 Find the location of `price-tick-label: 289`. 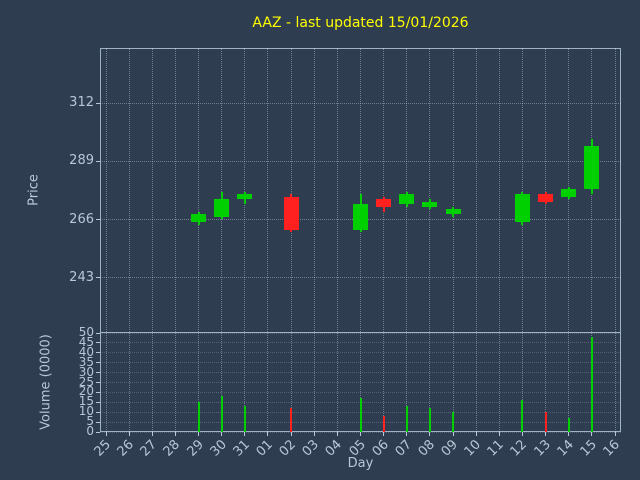

price-tick-label: 289 is located at coordinates (81, 161).